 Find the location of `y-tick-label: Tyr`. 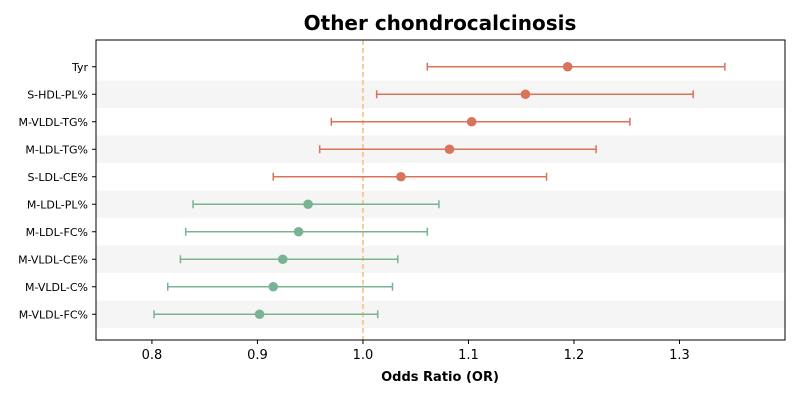

y-tick-label: Tyr is located at coordinates (80, 67).